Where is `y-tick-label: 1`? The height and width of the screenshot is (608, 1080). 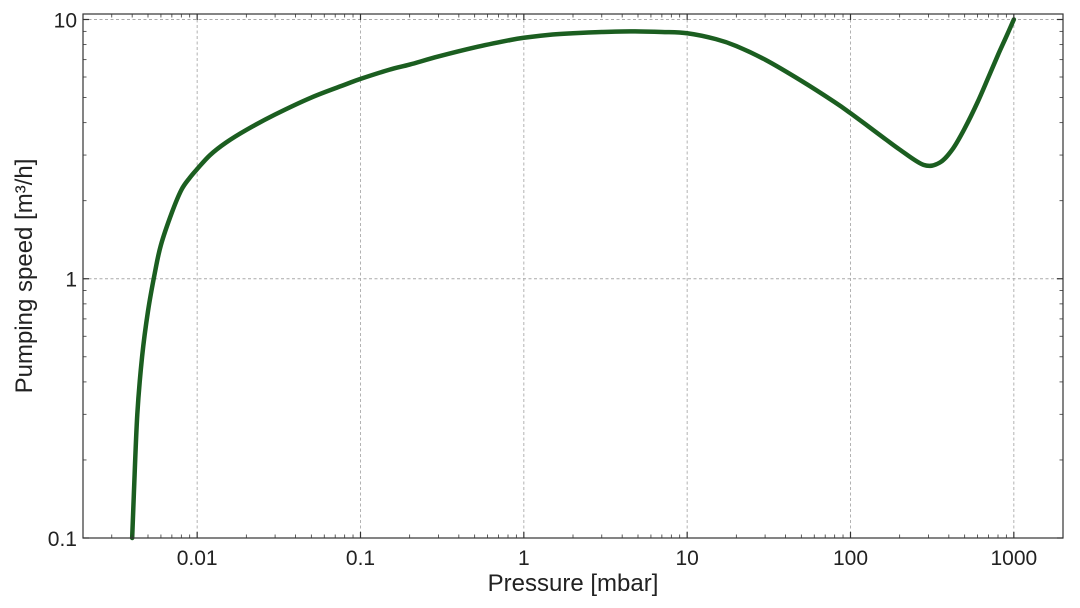
y-tick-label: 1 is located at coordinates (71, 280).